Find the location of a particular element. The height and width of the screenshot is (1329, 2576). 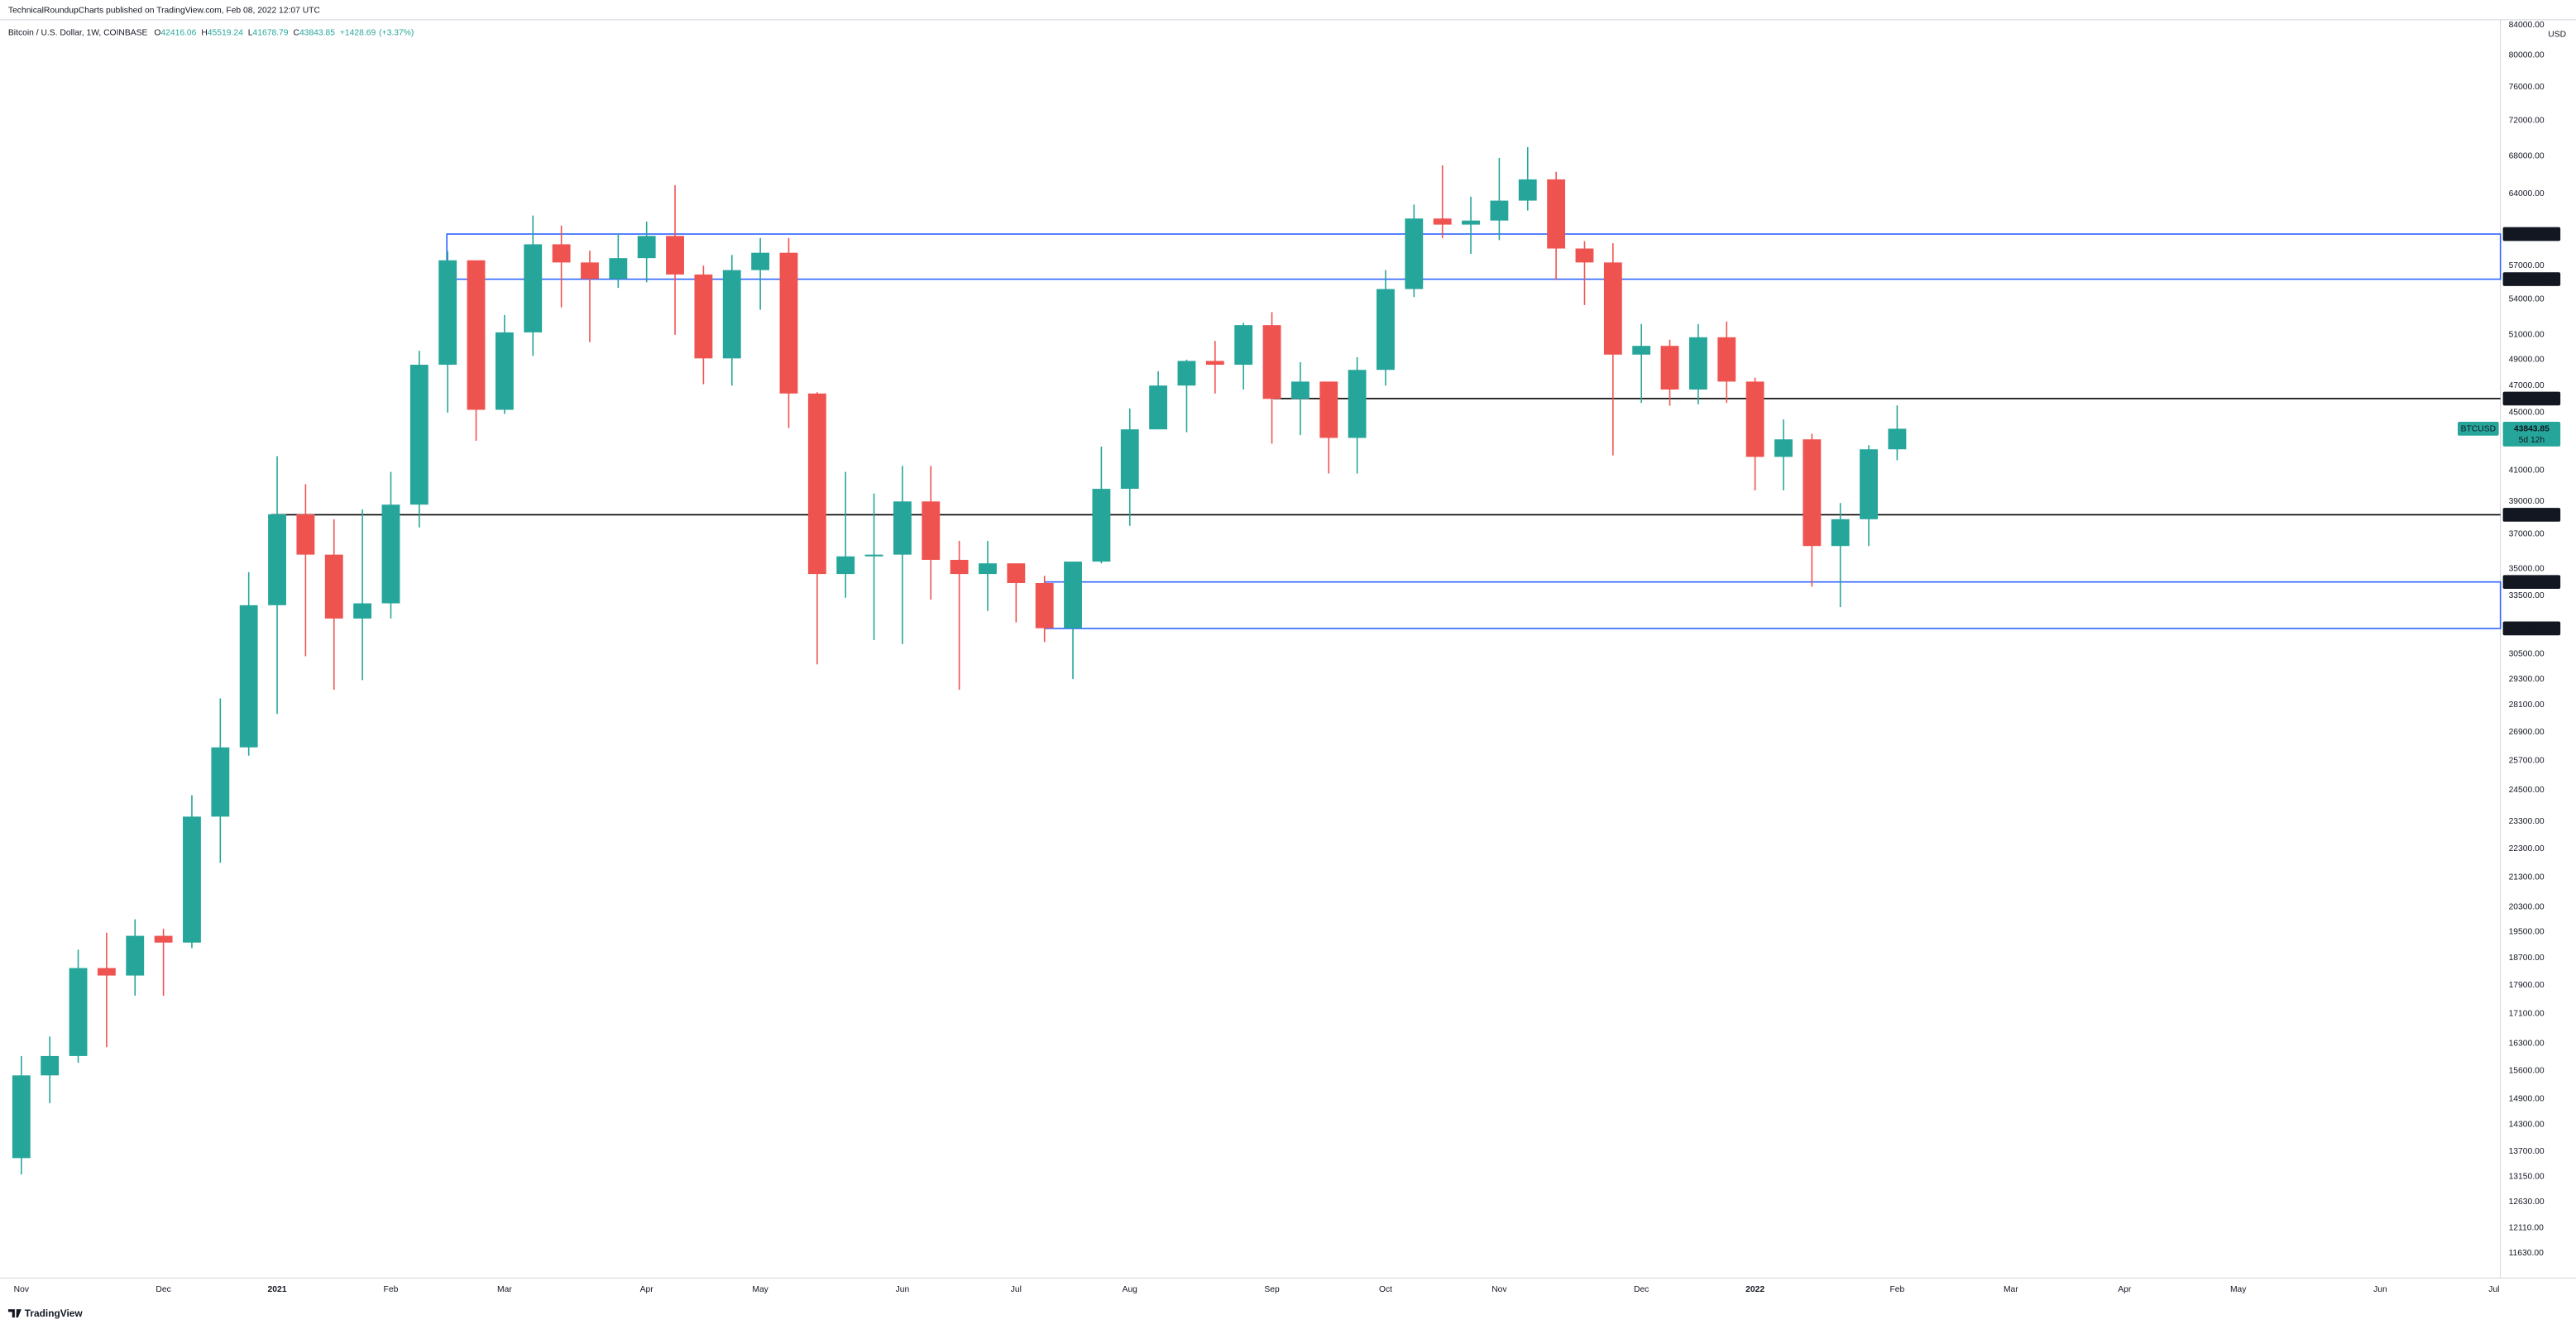

x-tick-label: Jun is located at coordinates (903, 1289).